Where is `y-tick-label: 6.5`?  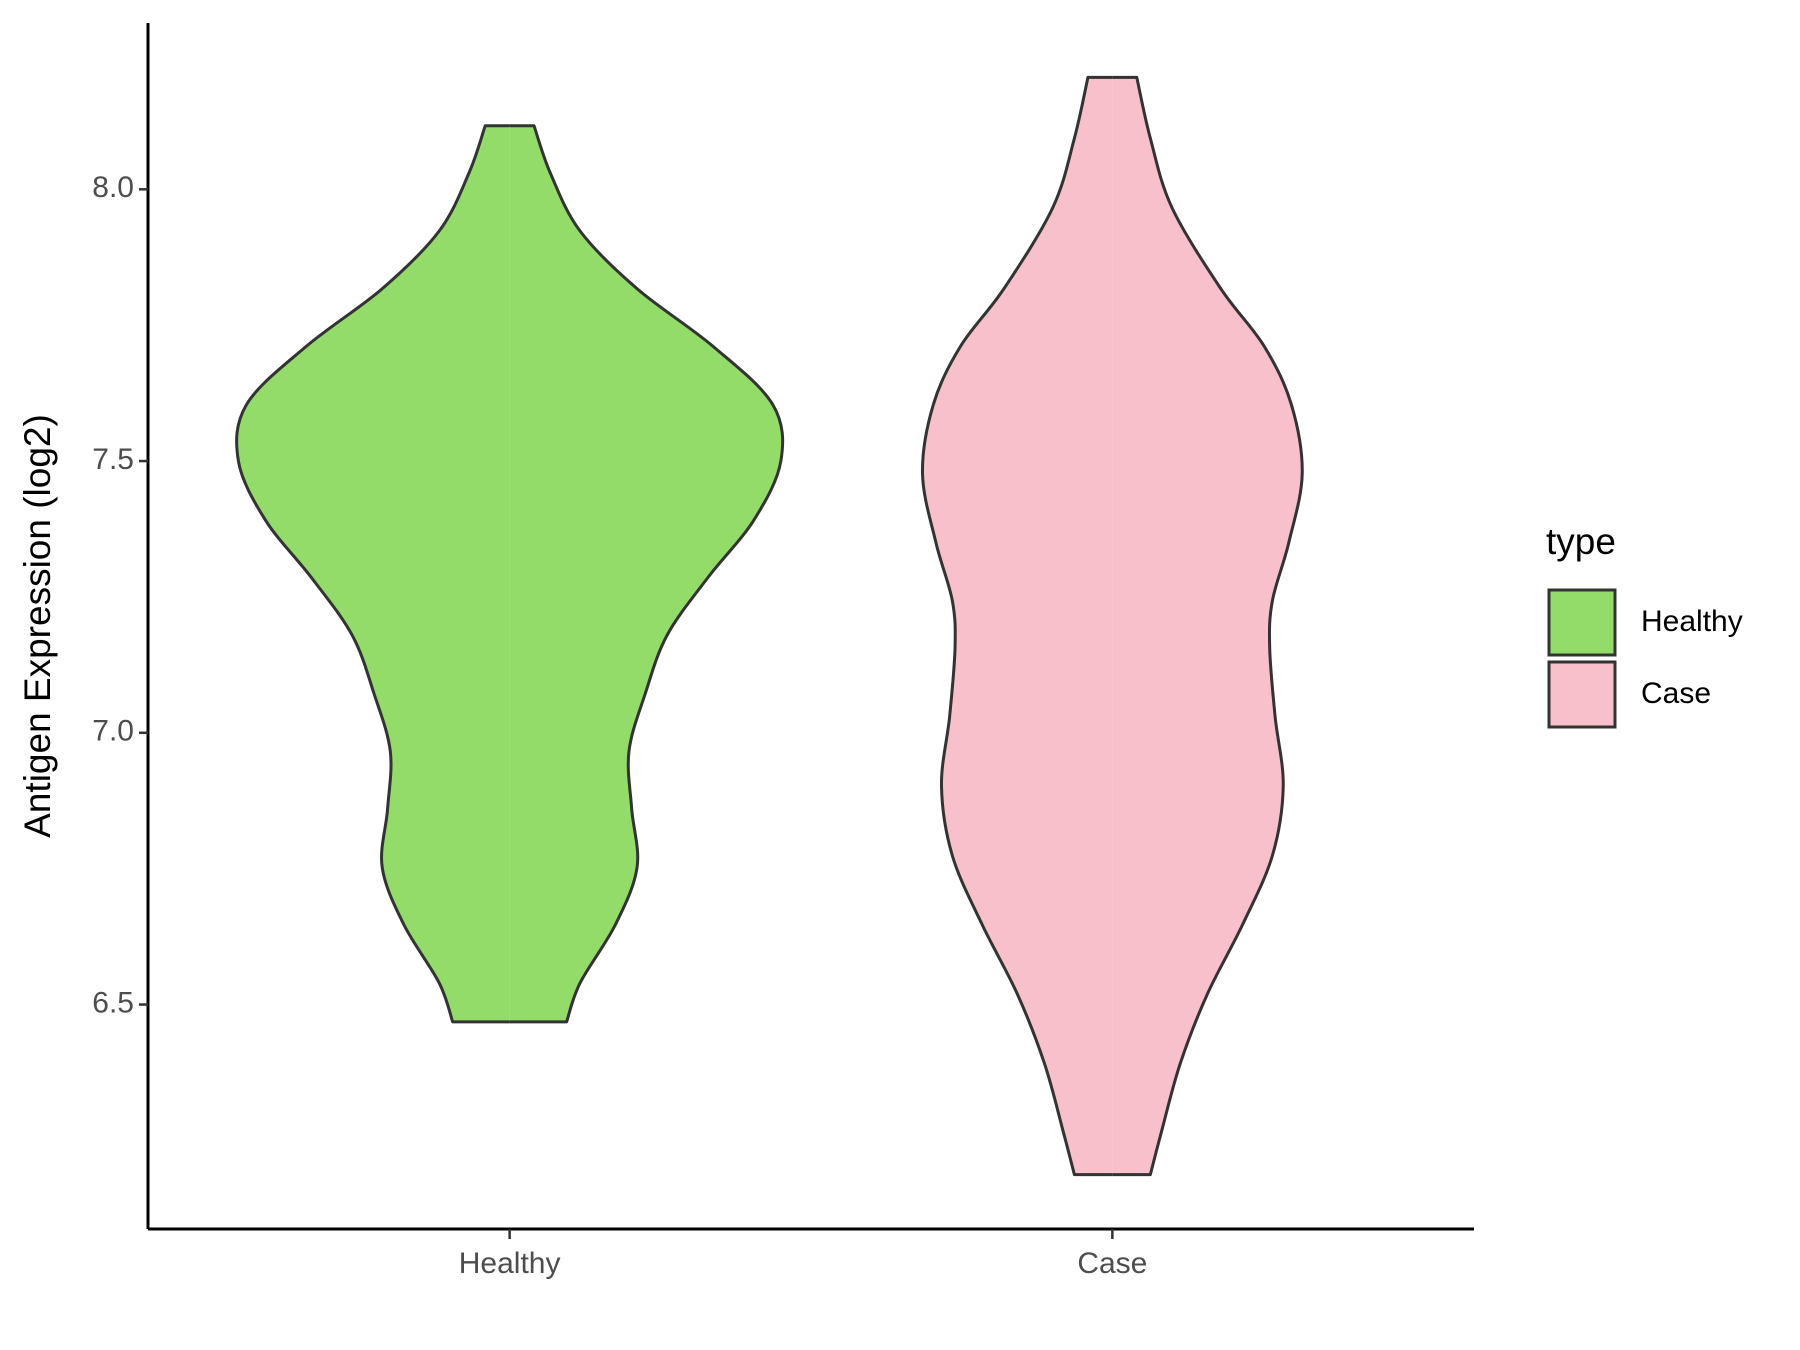 y-tick-label: 6.5 is located at coordinates (113, 1002).